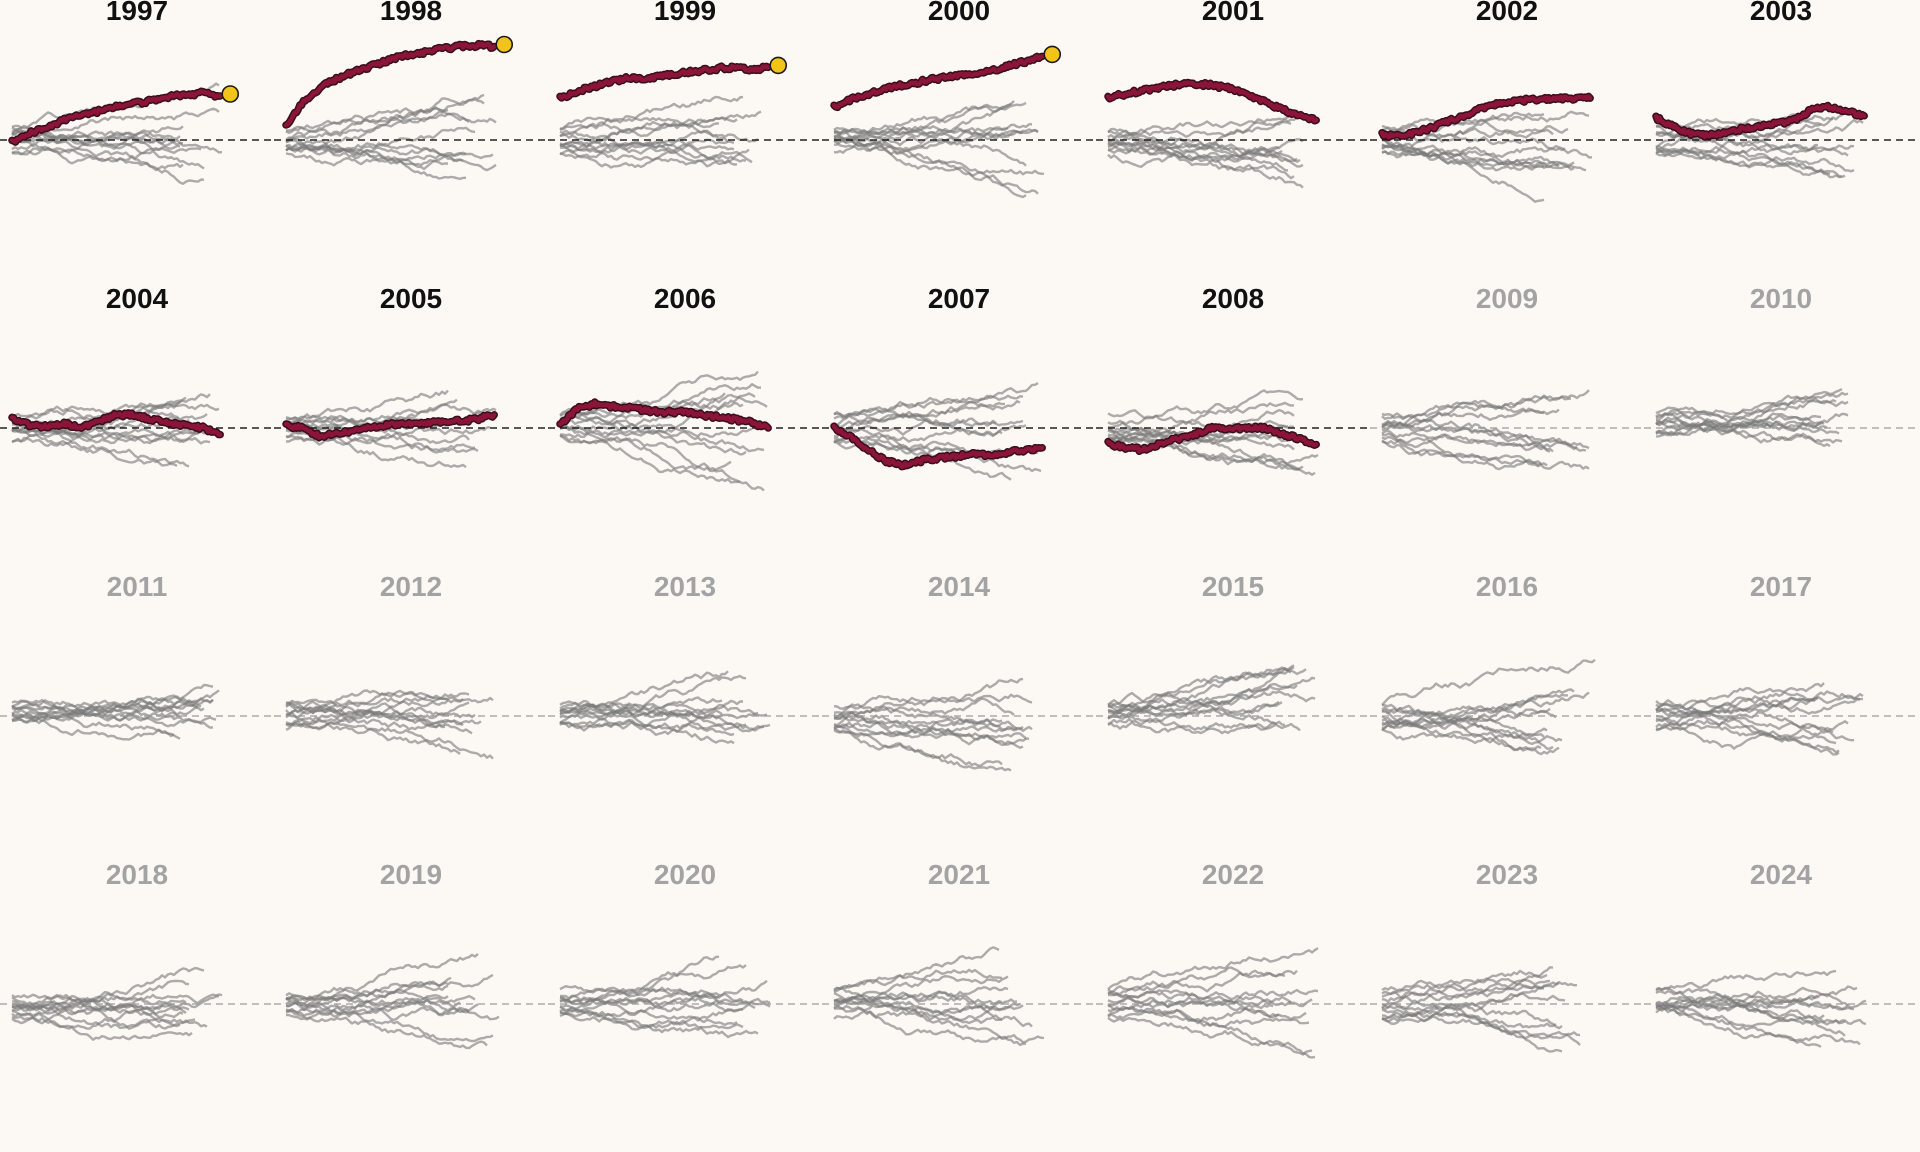 This screenshot has height=1152, width=1920. What do you see at coordinates (1507, 874) in the screenshot?
I see `panel-title: 2023` at bounding box center [1507, 874].